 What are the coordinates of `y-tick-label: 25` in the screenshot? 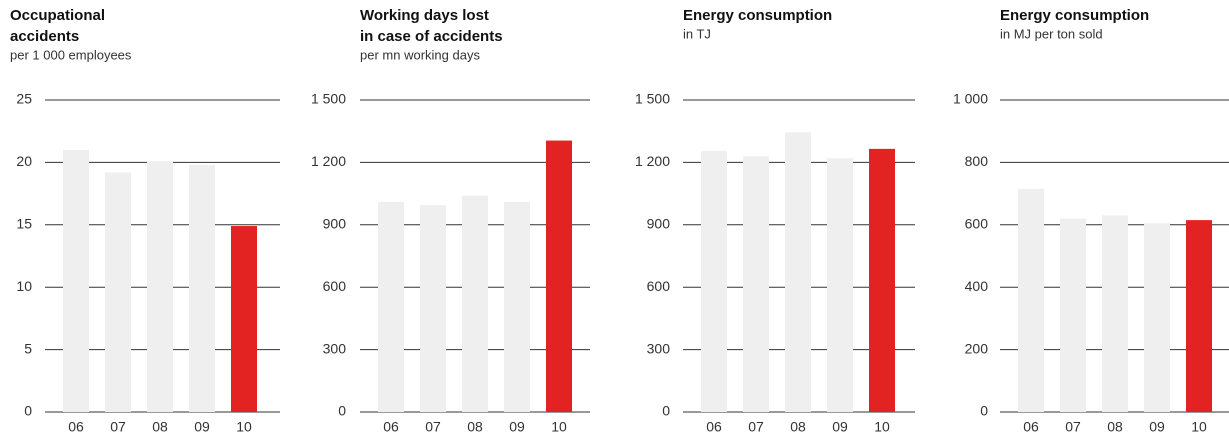 It's located at (24, 99).